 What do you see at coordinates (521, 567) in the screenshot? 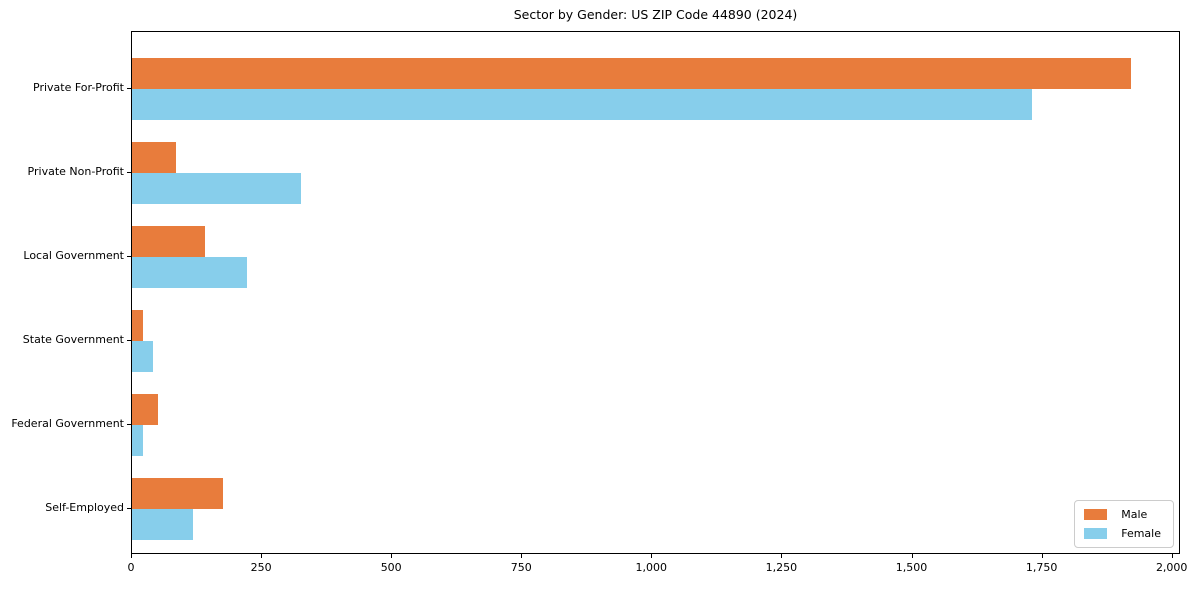
I see `x-tick-label: 750` at bounding box center [521, 567].